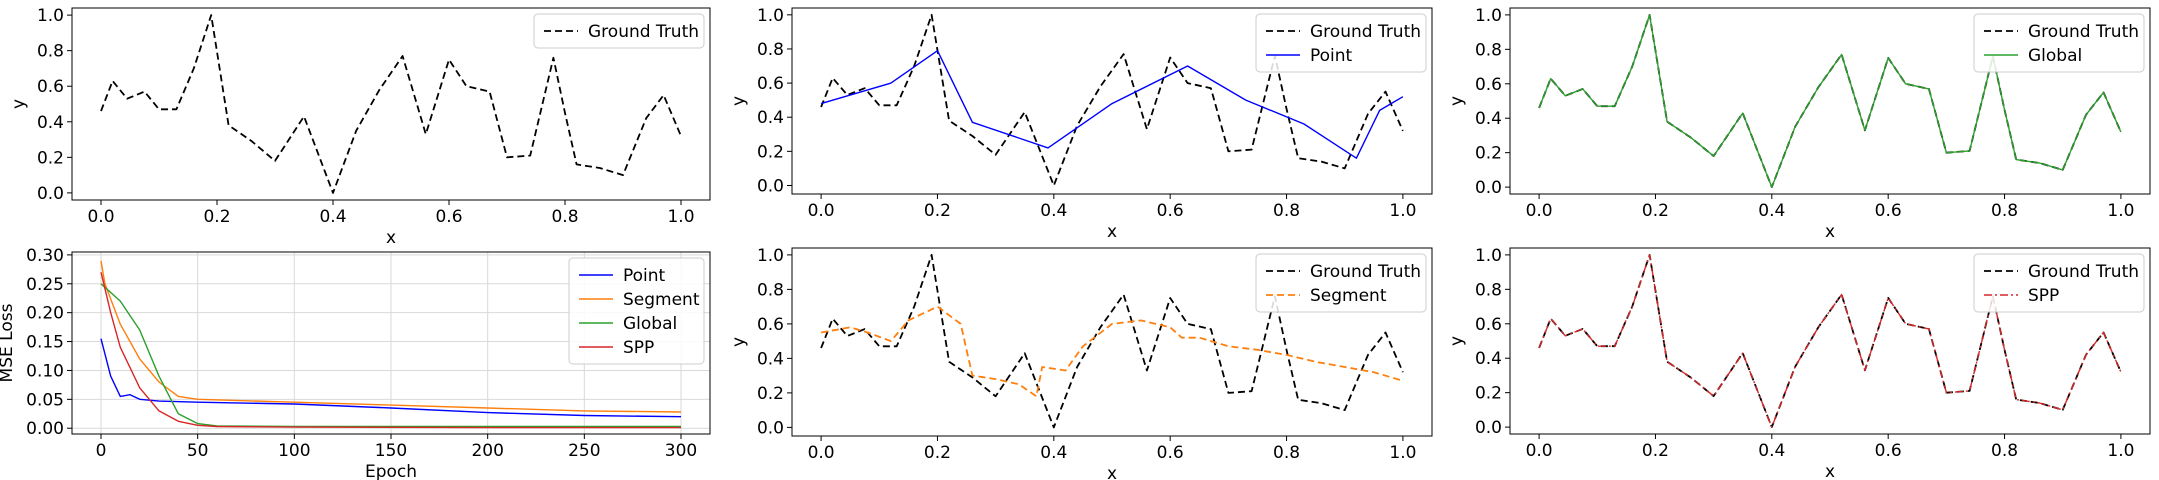 The height and width of the screenshot is (480, 2159). I want to click on panel-3-xtick-label-3: 150, so click(391, 451).